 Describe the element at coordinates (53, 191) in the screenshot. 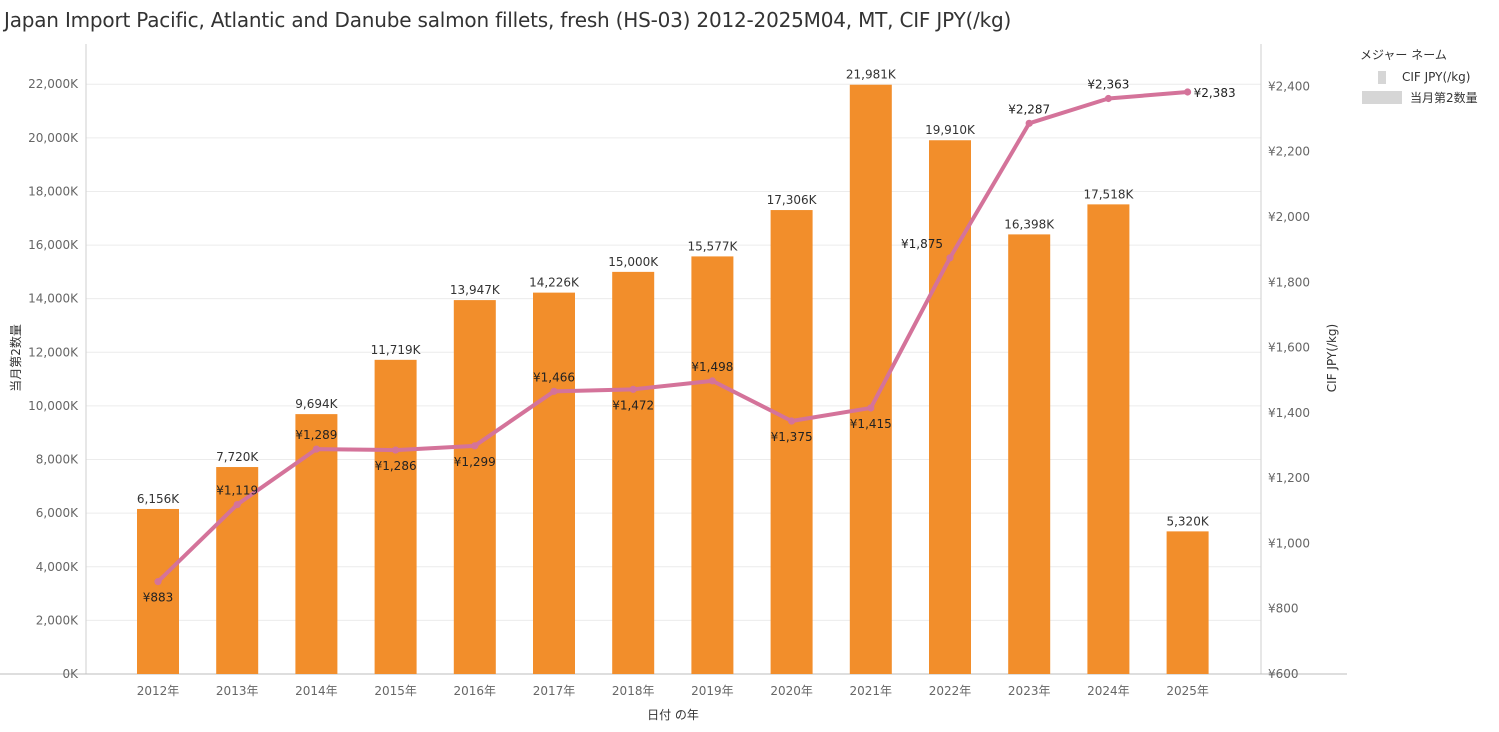

I see `y-tick-label: 18,000K` at that location.